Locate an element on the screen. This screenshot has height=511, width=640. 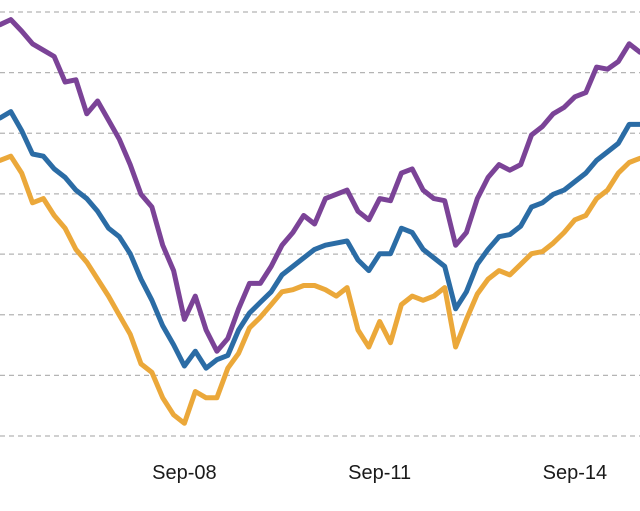
x-axis-tick-labels: Sep-08 Sep-11 Sep-14 is located at coordinates (379, 473).